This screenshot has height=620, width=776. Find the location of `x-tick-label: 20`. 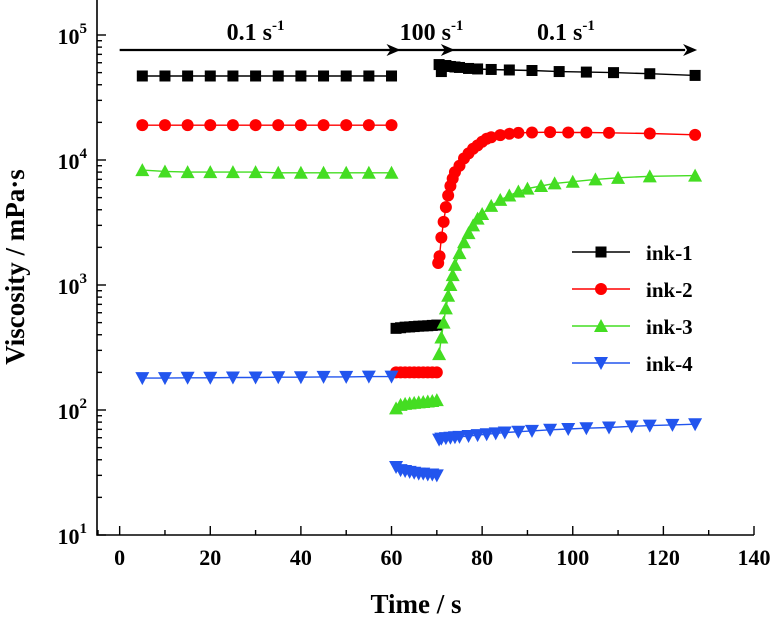

x-tick-label: 20 is located at coordinates (210, 557).